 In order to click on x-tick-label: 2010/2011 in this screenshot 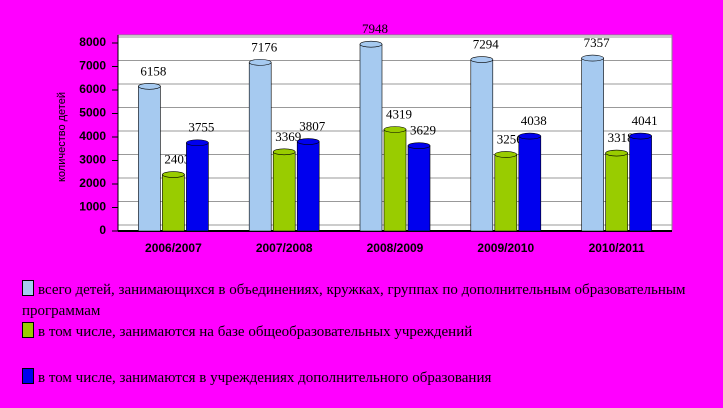, I will do `click(617, 248)`.